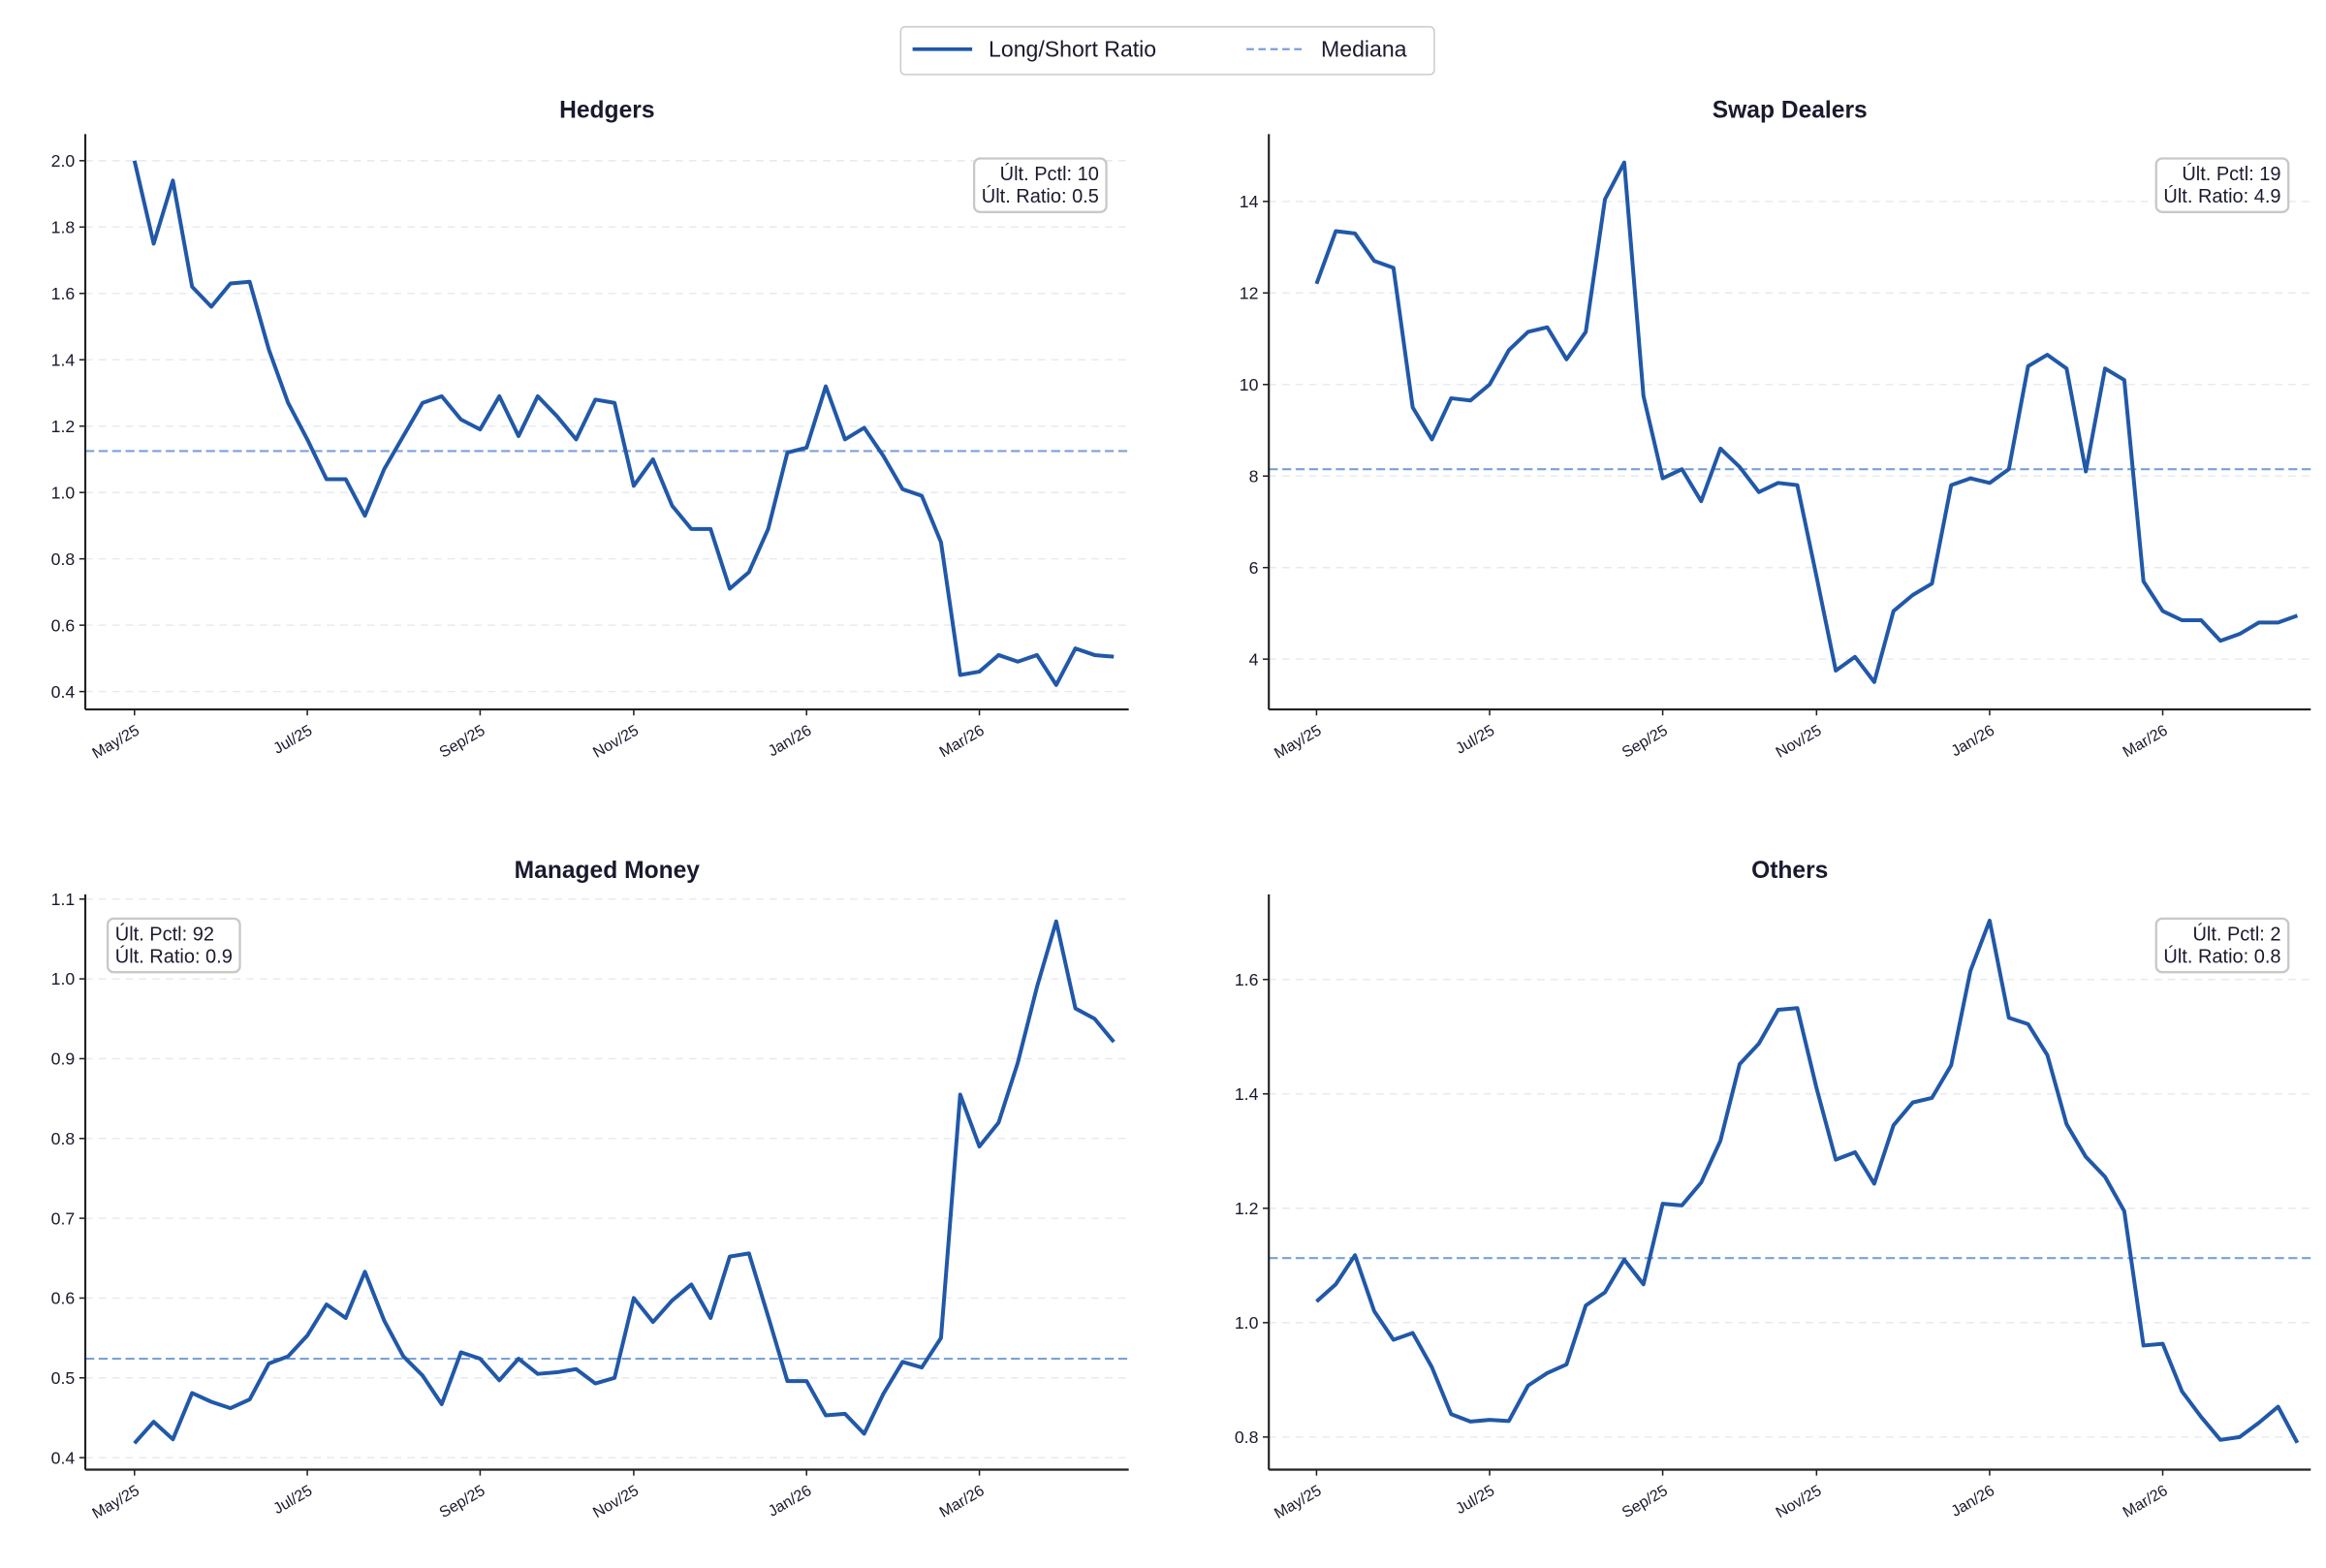  What do you see at coordinates (2231, 174) in the screenshot?
I see `annotation-text: Últ. Pctl: 19` at bounding box center [2231, 174].